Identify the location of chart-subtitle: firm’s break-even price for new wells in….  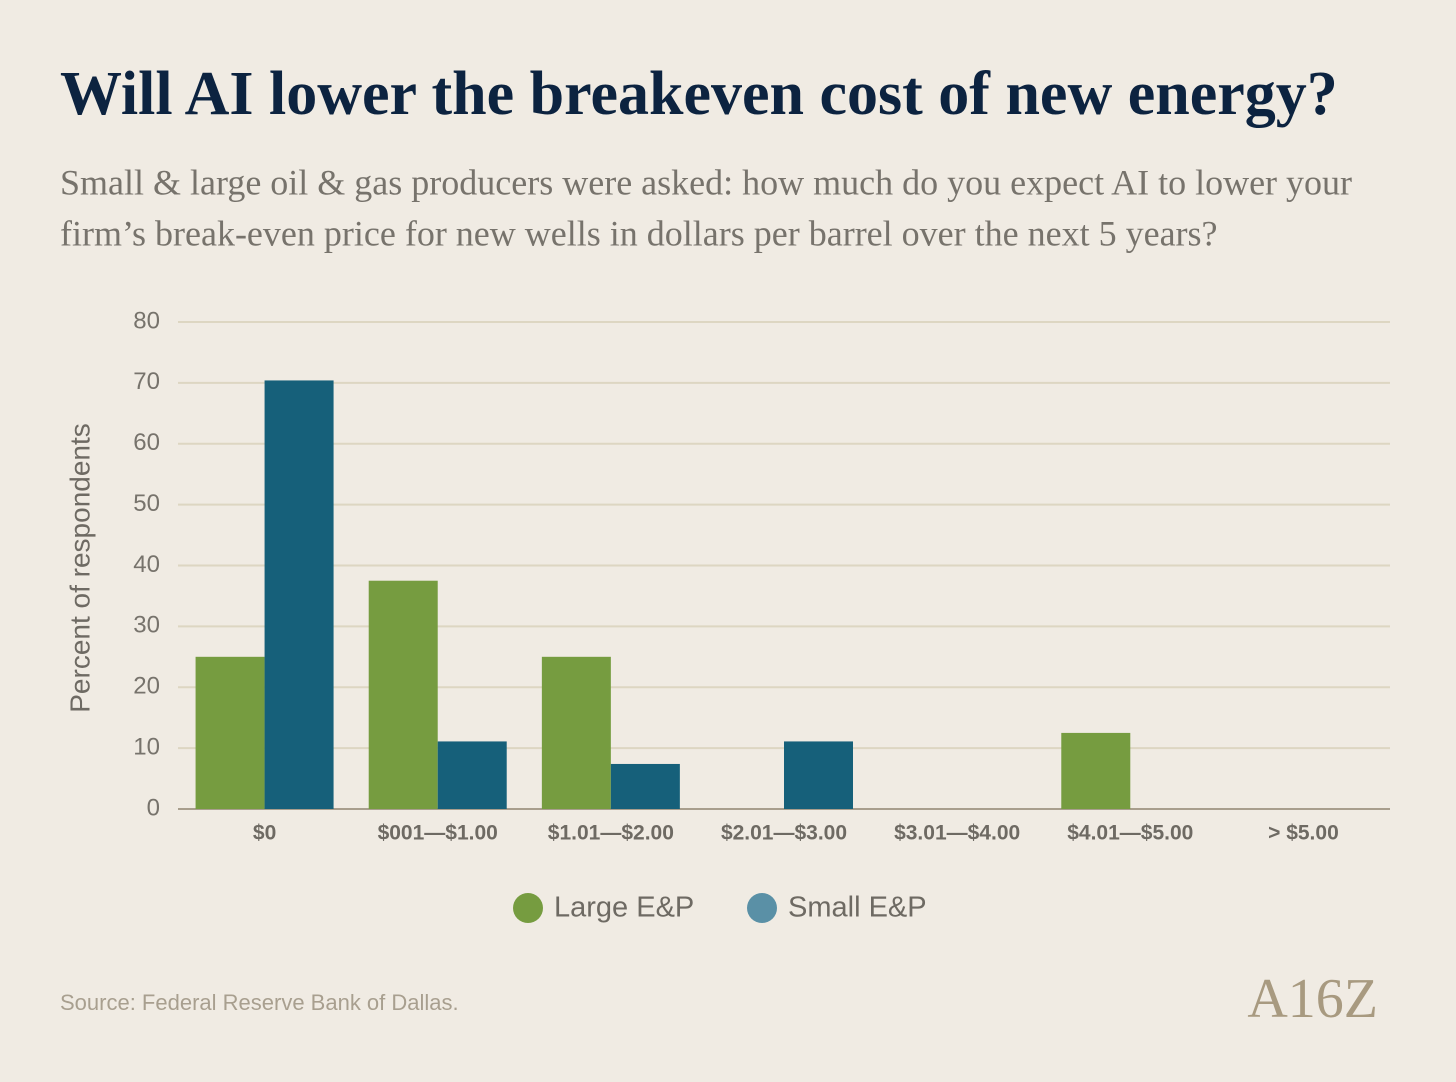
(639, 233).